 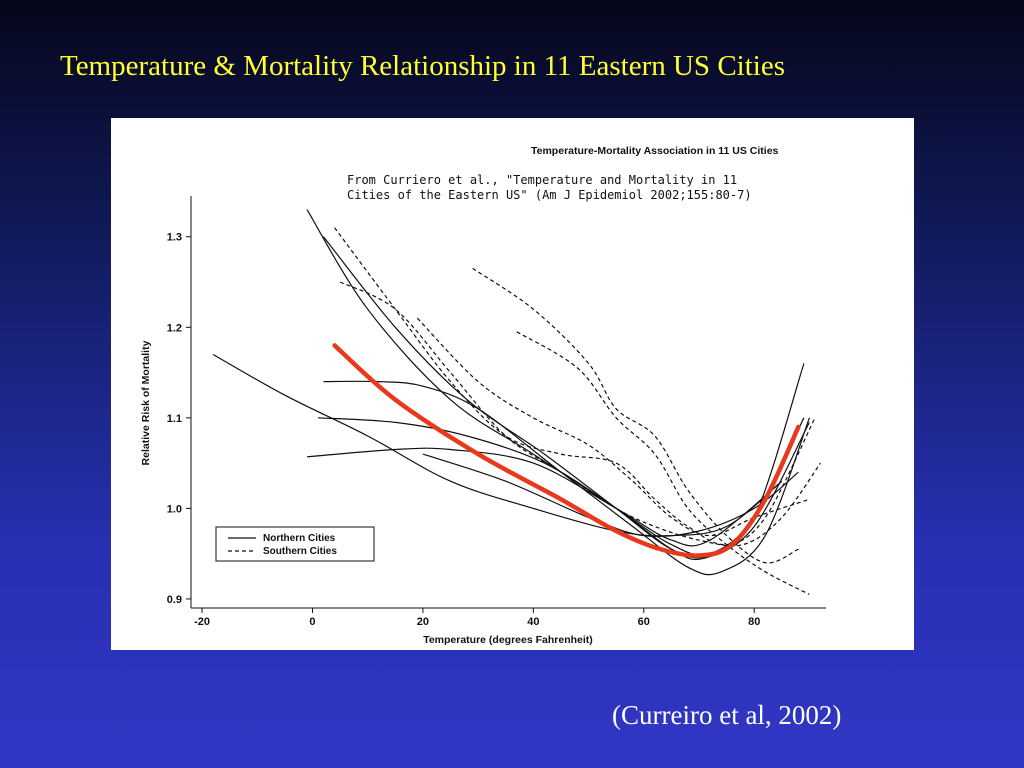 I want to click on y-tick-label: 1.2, so click(x=174, y=328).